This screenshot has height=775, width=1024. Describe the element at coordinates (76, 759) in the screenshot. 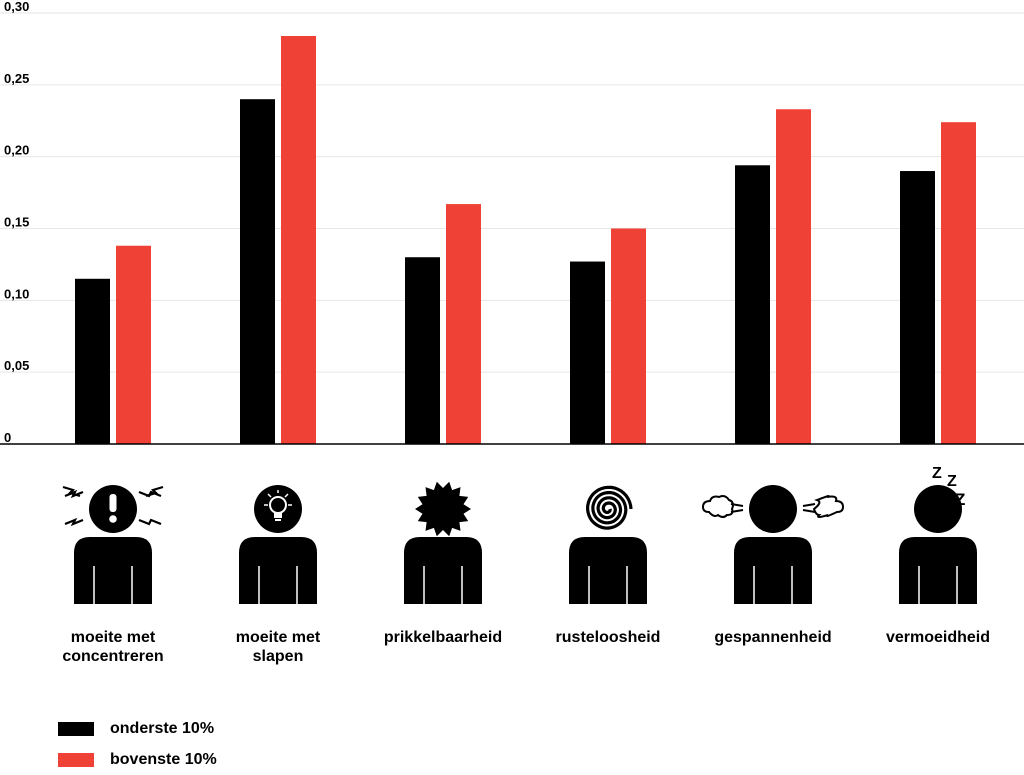

I see `legend-swatch-bovenste` at that location.